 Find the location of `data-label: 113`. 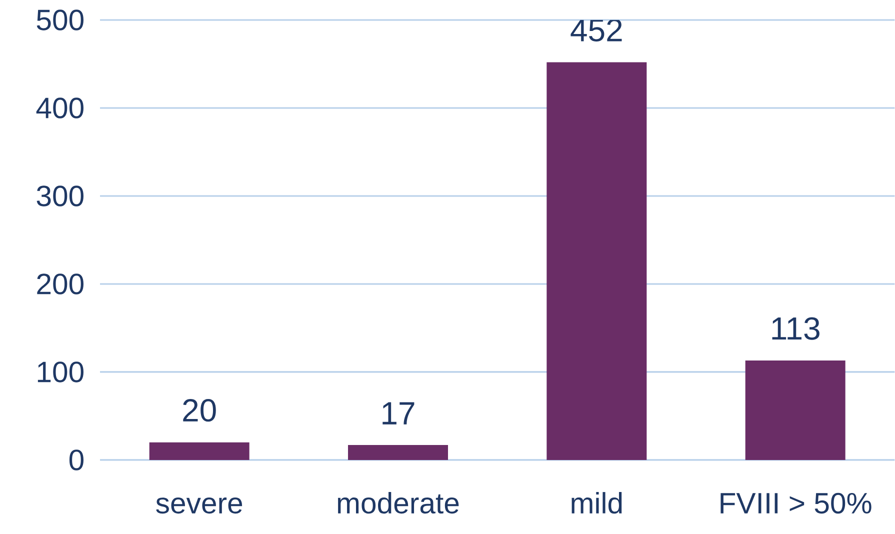

data-label: 113 is located at coordinates (796, 328).